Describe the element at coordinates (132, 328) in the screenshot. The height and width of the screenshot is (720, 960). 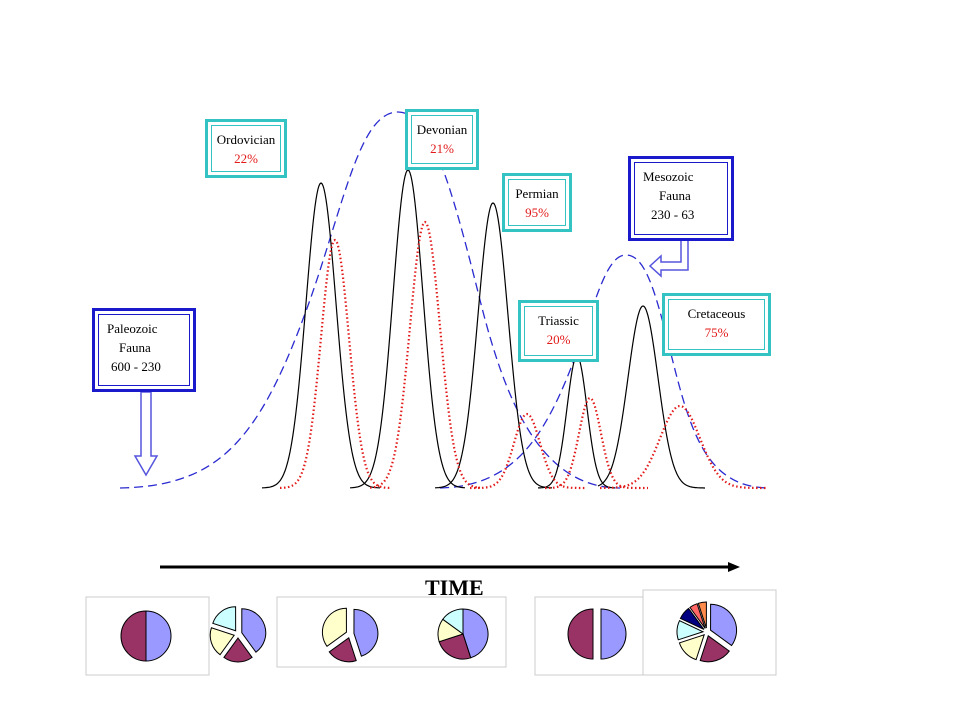
I see `paleozoic-line1: Paleozoic` at that location.